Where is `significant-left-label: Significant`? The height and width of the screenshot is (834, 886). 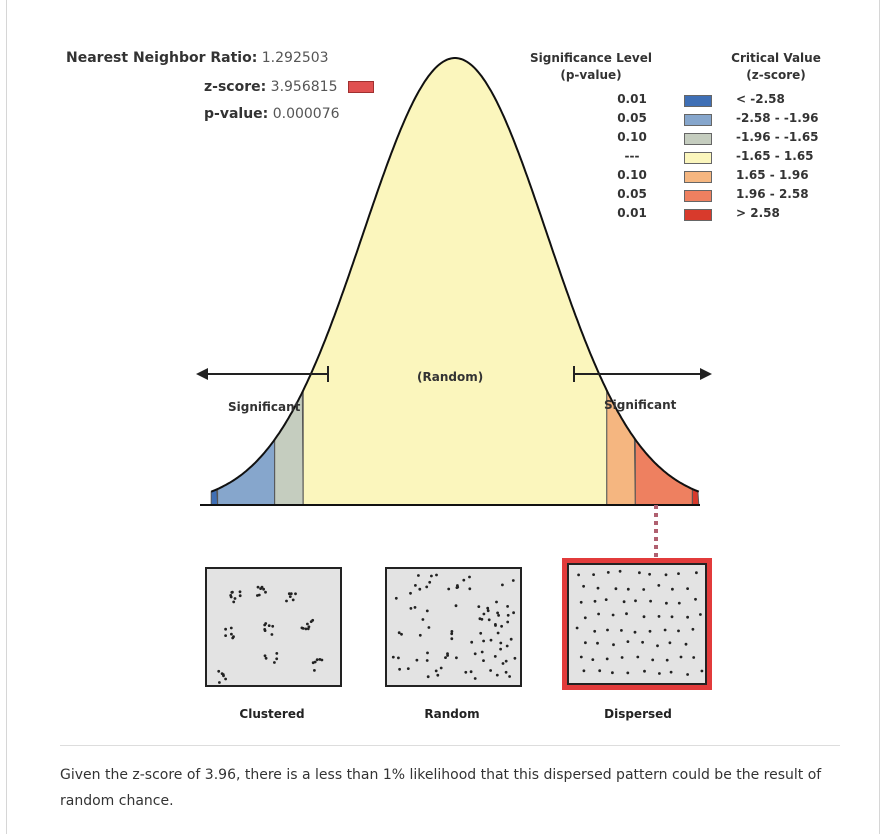 significant-left-label: Significant is located at coordinates (264, 407).